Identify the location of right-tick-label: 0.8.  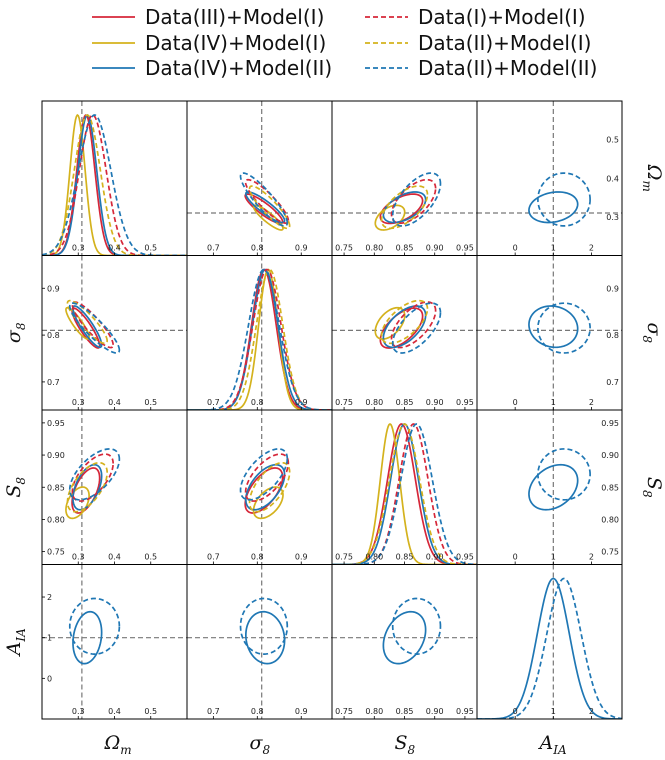
(612, 335).